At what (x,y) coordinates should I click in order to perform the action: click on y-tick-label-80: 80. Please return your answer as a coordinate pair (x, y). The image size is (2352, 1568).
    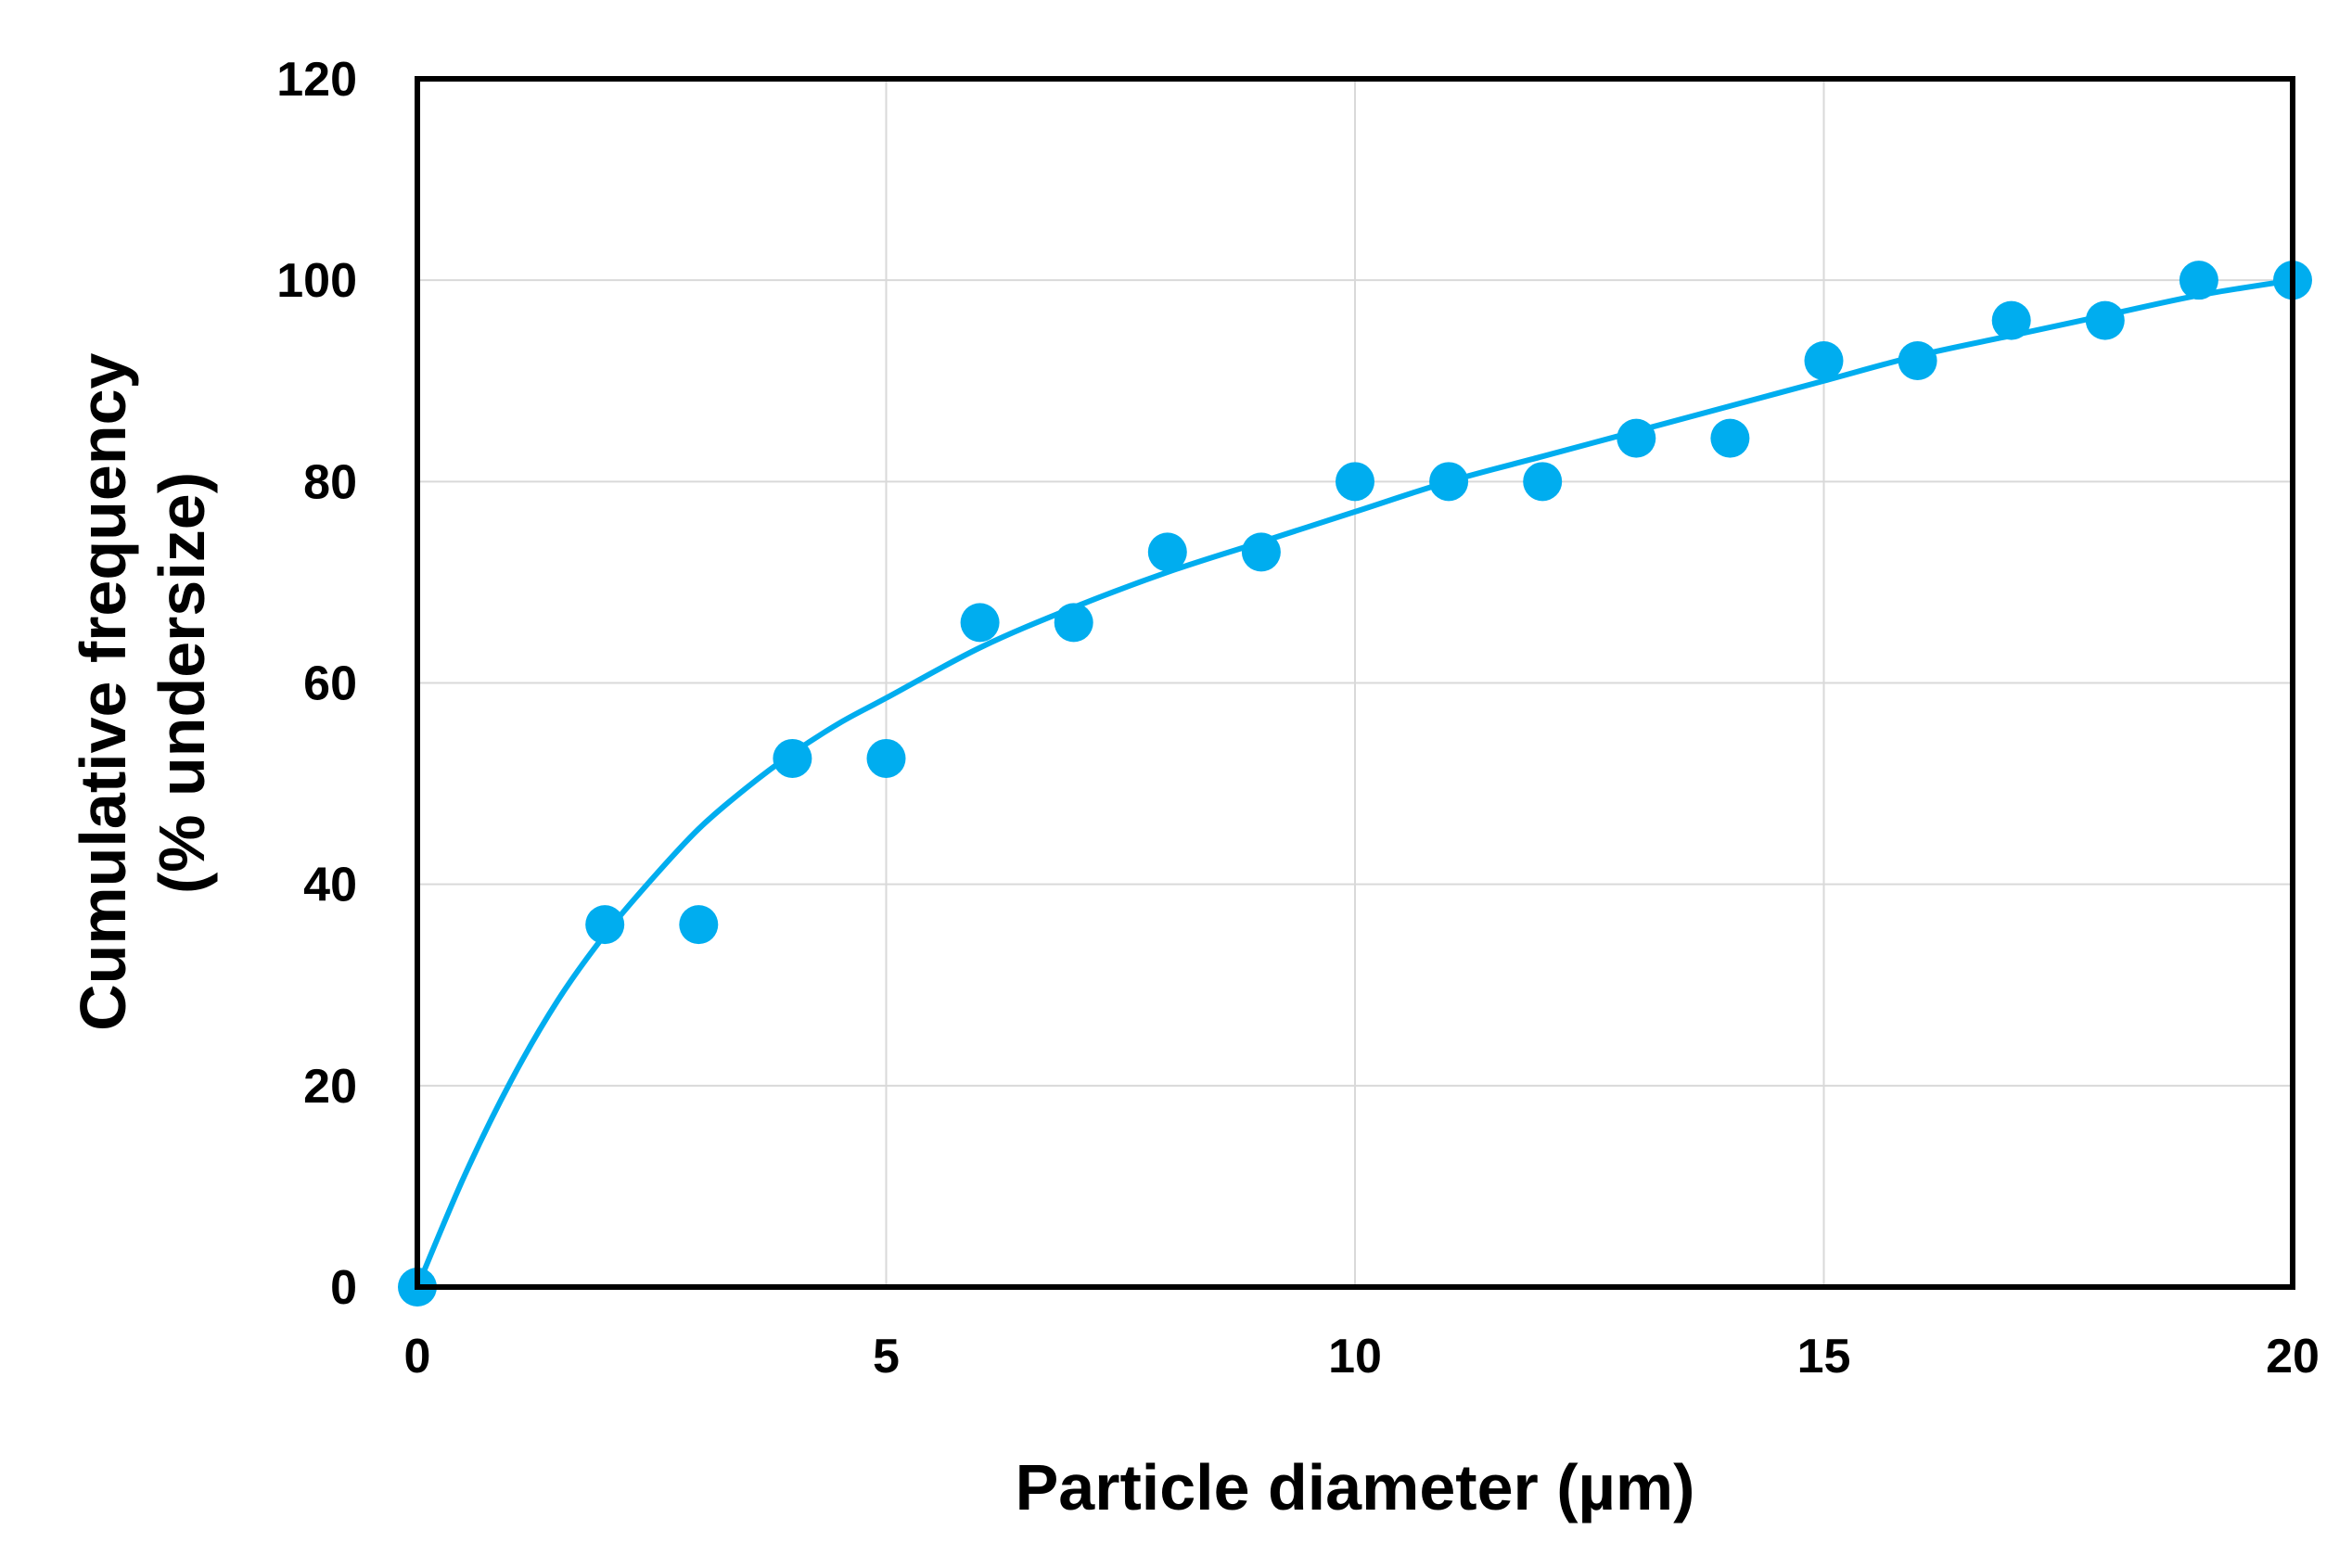
    Looking at the image, I should click on (330, 482).